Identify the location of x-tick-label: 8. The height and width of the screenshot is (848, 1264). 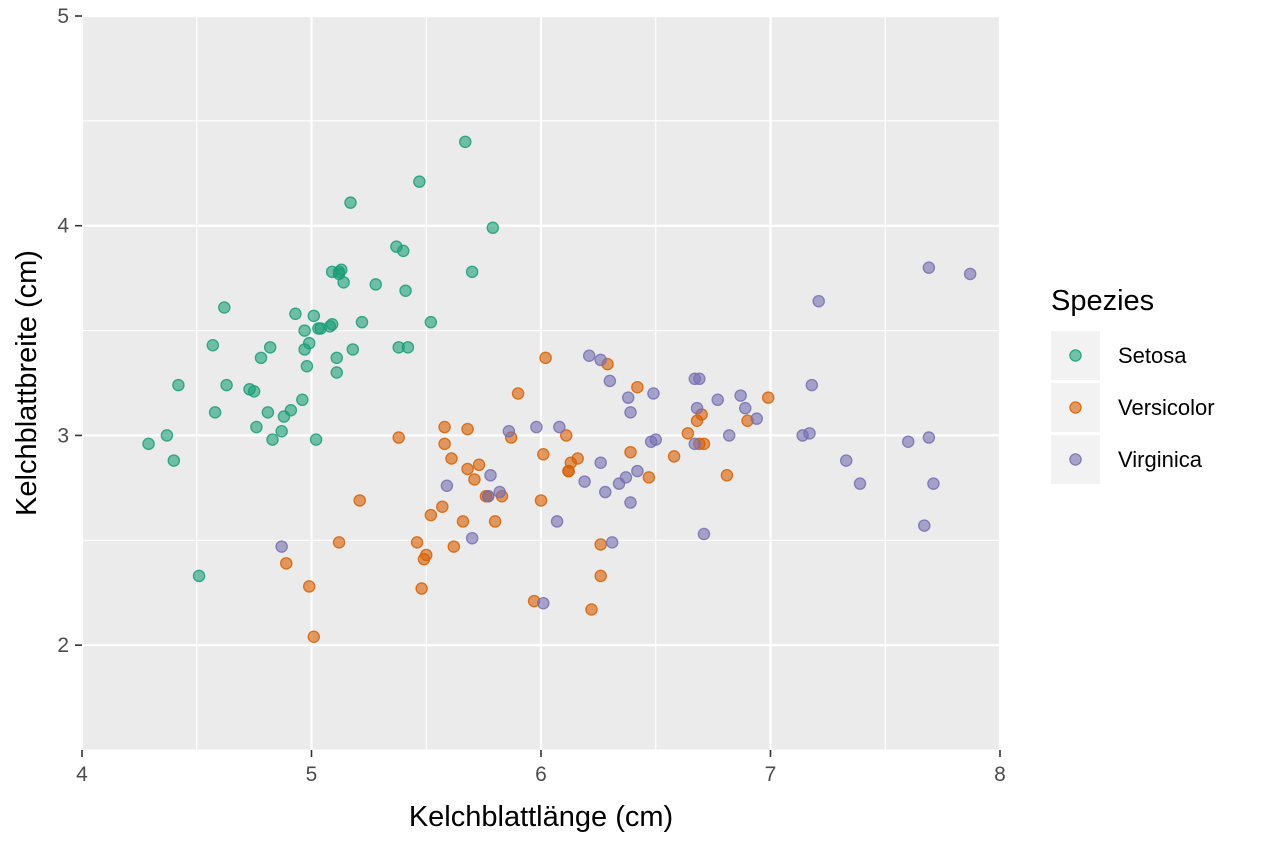
(1000, 774).